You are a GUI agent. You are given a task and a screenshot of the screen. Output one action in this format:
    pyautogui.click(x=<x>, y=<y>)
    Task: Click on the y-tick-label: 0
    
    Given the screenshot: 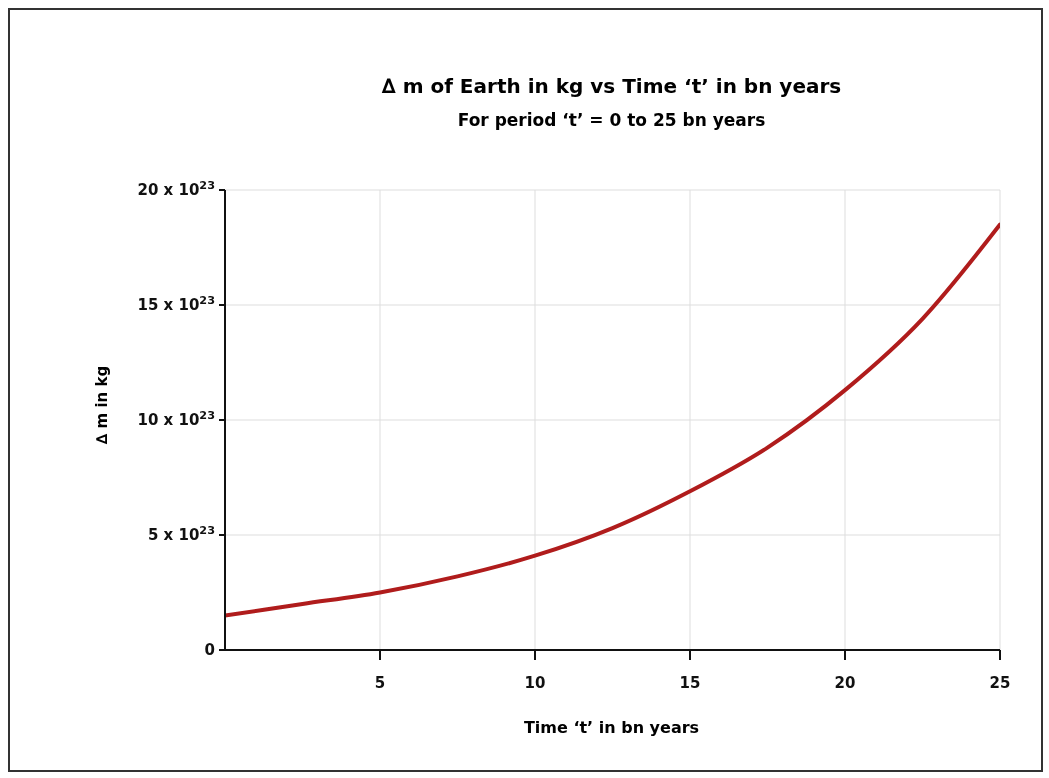 What is the action you would take?
    pyautogui.click(x=209, y=650)
    